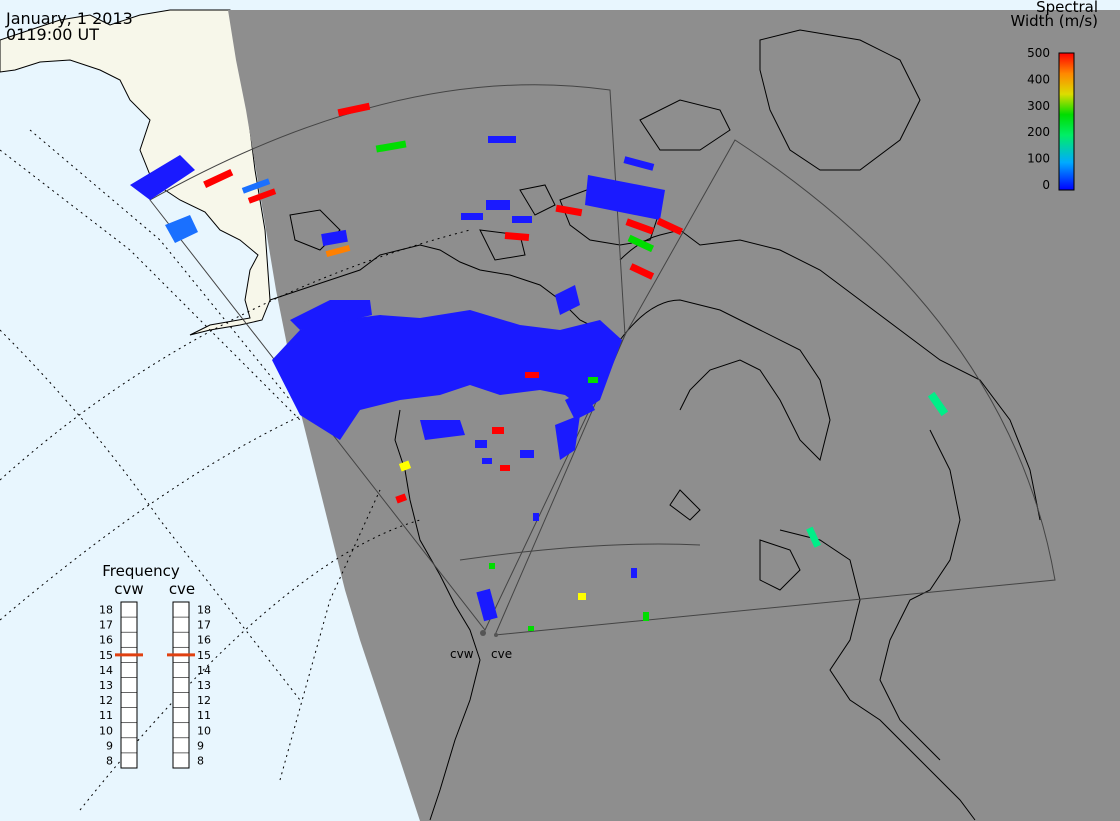 Image resolution: width=1120 pixels, height=821 pixels. What do you see at coordinates (204, 730) in the screenshot?
I see `frequency-tick-right: 10` at bounding box center [204, 730].